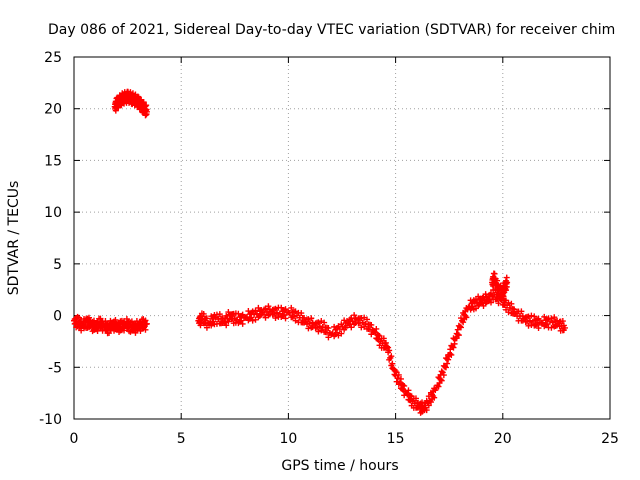 The image size is (640, 480). What do you see at coordinates (53, 161) in the screenshot?
I see `y-tick-label: 15` at bounding box center [53, 161].